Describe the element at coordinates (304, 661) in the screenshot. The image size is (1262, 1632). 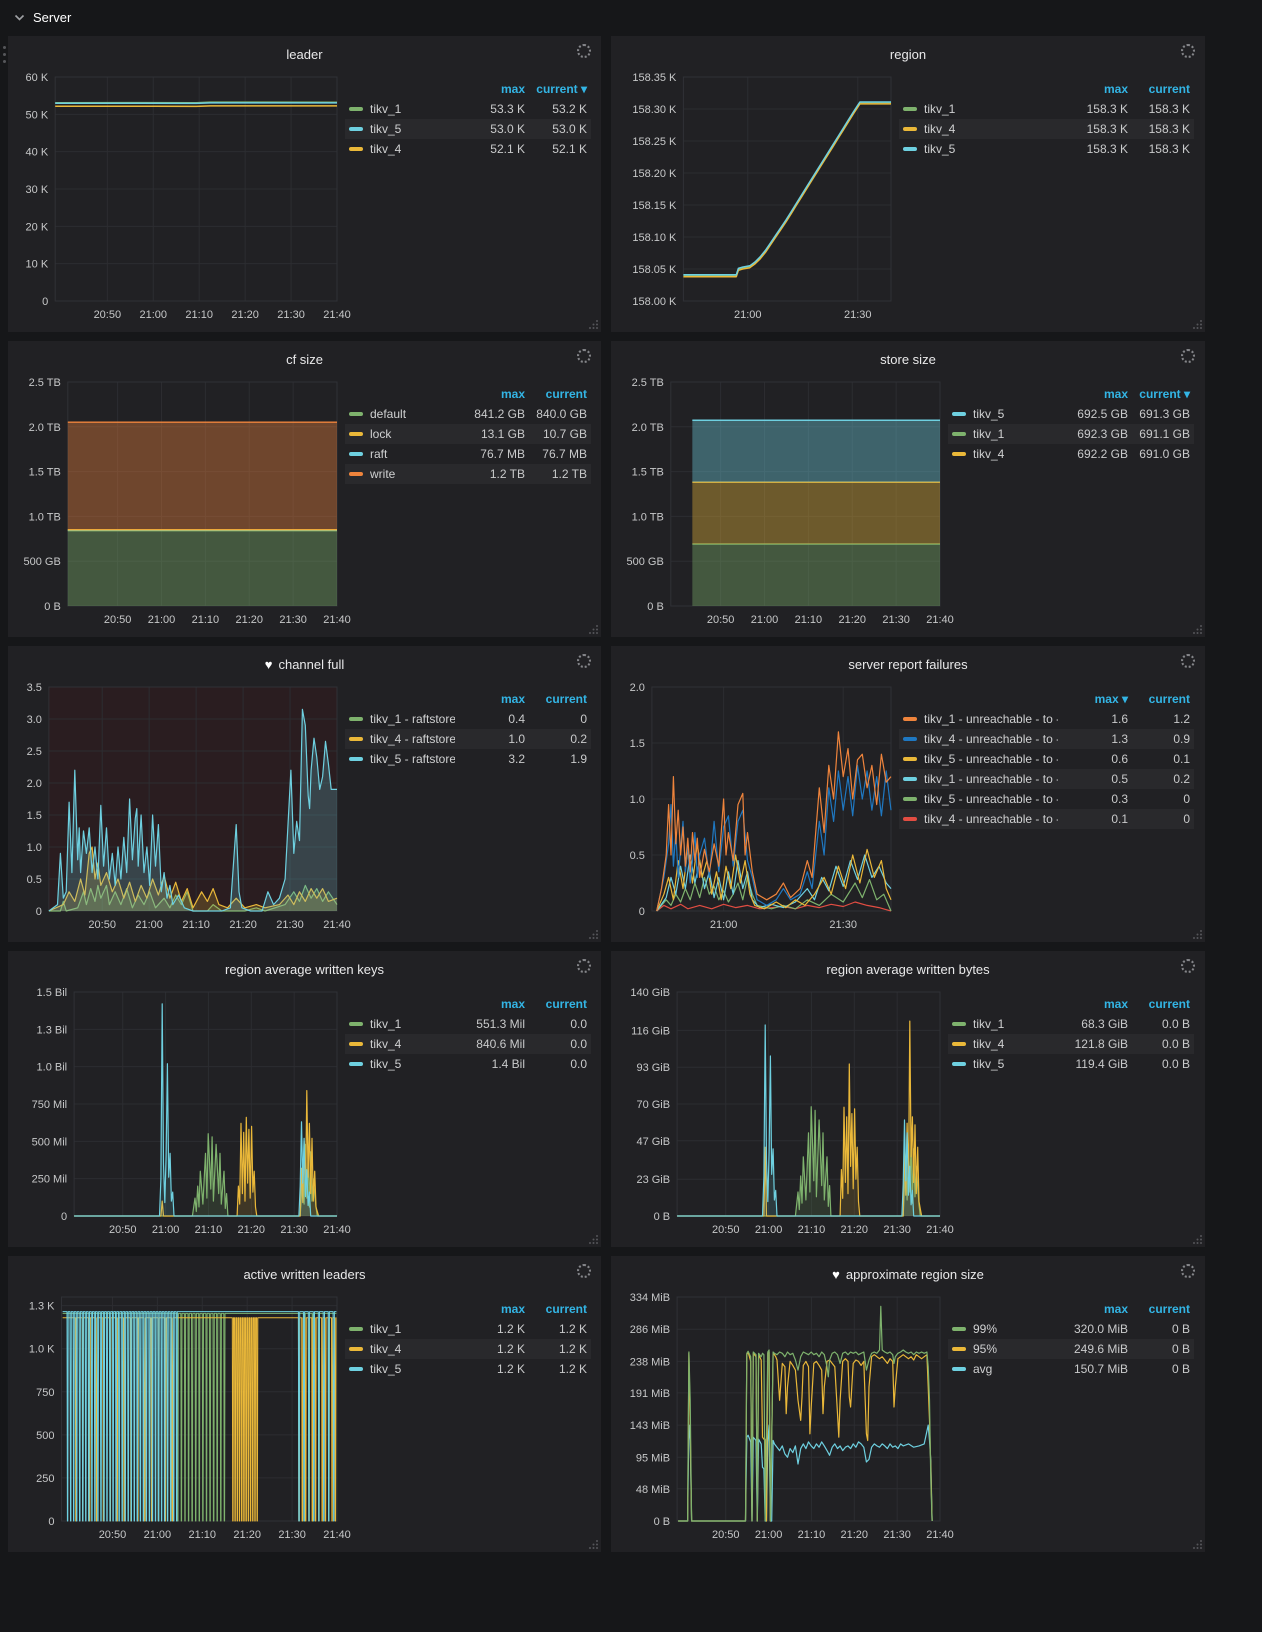
I see `panel-header: ♥ channel full` at that location.